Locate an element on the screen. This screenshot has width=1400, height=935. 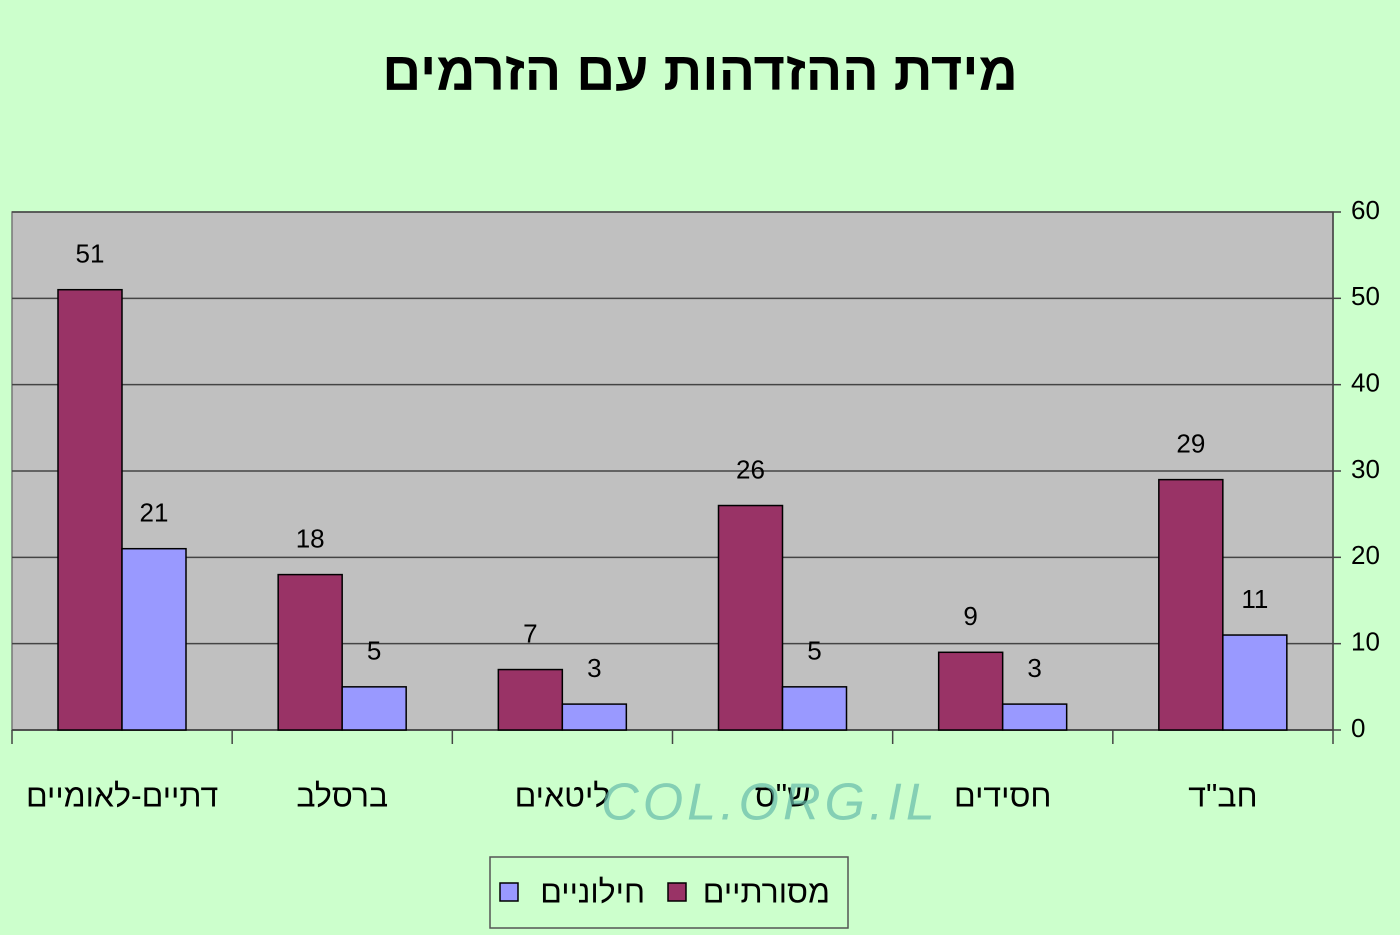
y-tick-label: 40 is located at coordinates (1365, 383).